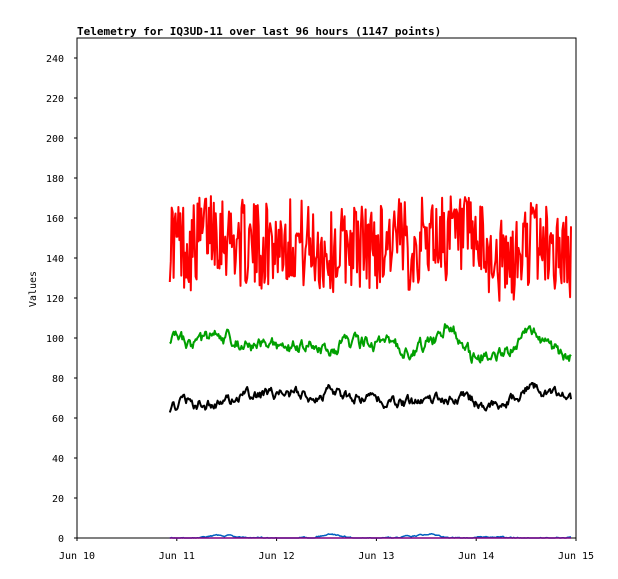 The width and height of the screenshot is (618, 579). Describe the element at coordinates (177, 556) in the screenshot. I see `x-tick-label: Jun 11` at that location.